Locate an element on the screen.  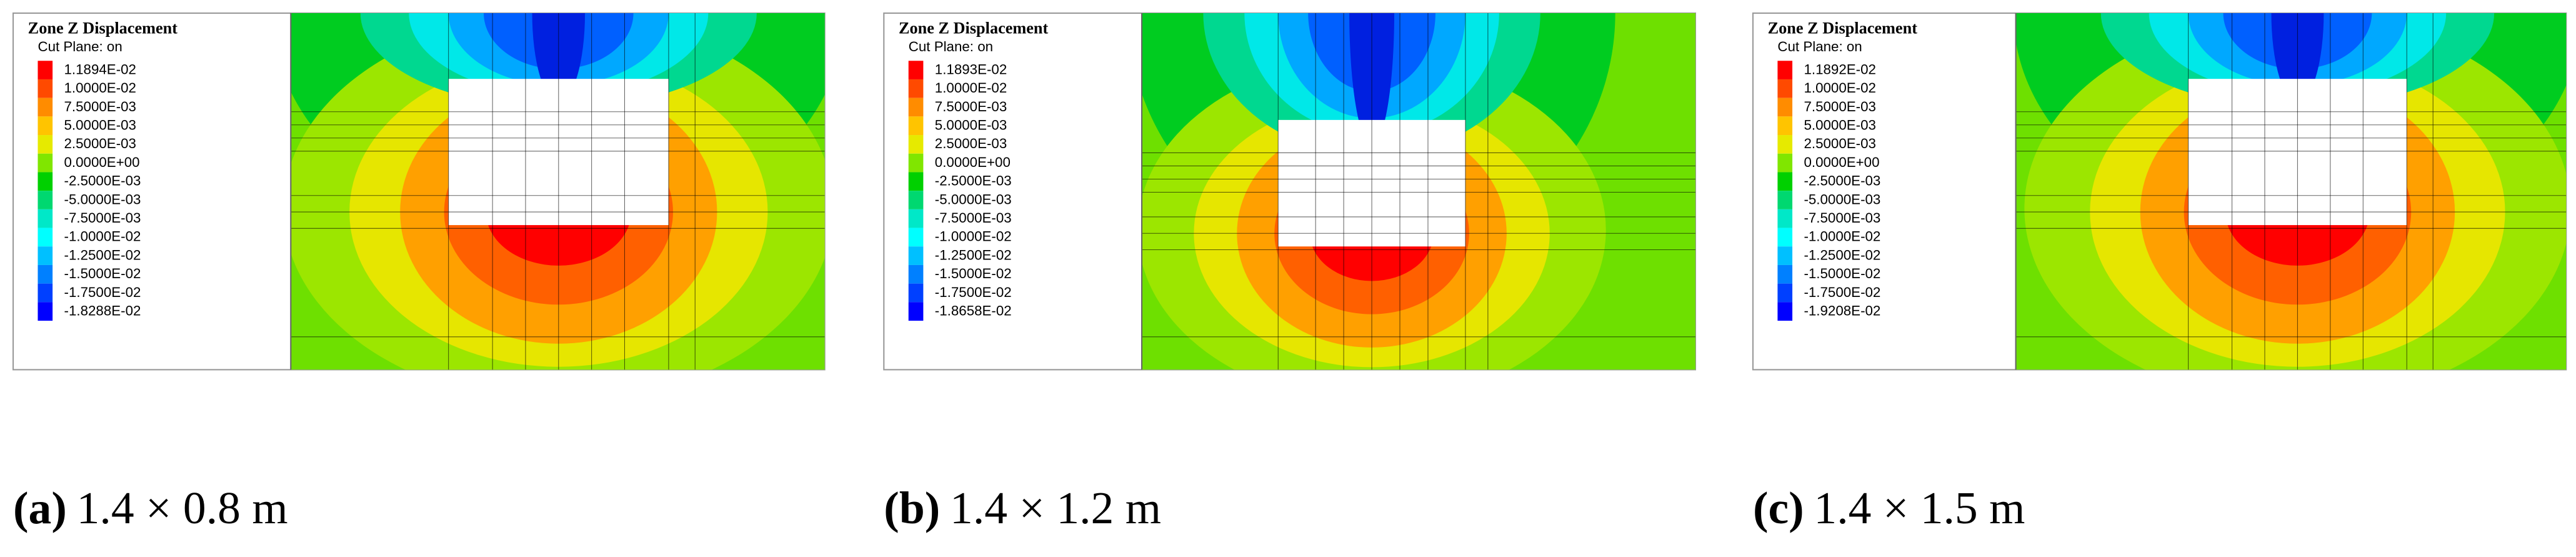
legend-label: 1.1894E-02 is located at coordinates (100, 69).